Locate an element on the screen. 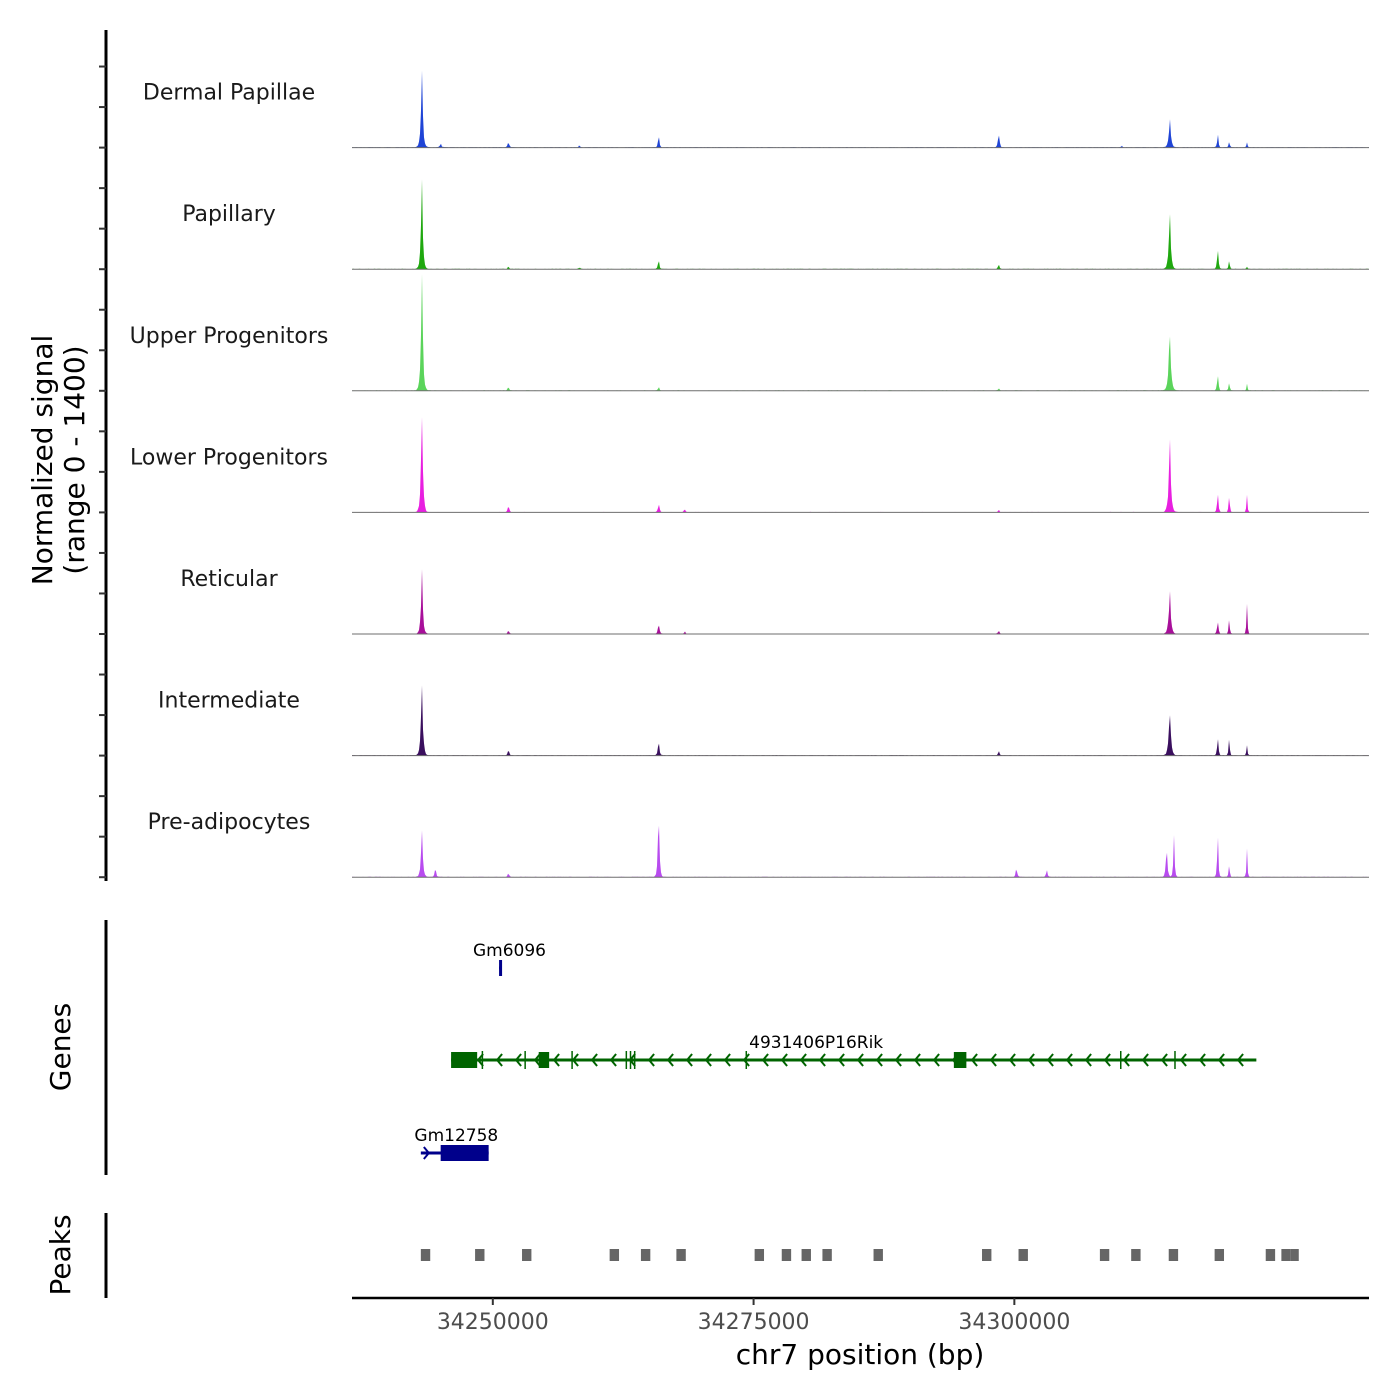  track-lower-progenitors: Lower Progenitors is located at coordinates (749, 465).